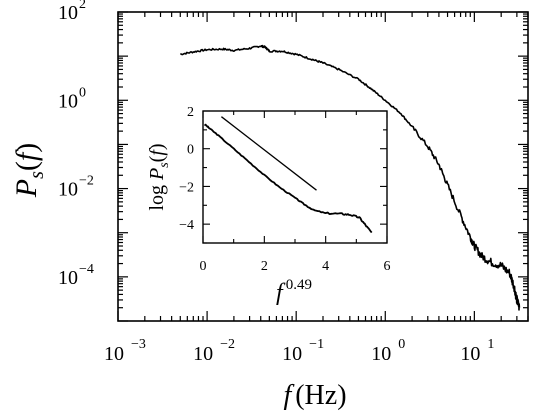 Image resolution: width=546 pixels, height=414 pixels. I want to click on inset-x-tick-label: 6, so click(387, 266).